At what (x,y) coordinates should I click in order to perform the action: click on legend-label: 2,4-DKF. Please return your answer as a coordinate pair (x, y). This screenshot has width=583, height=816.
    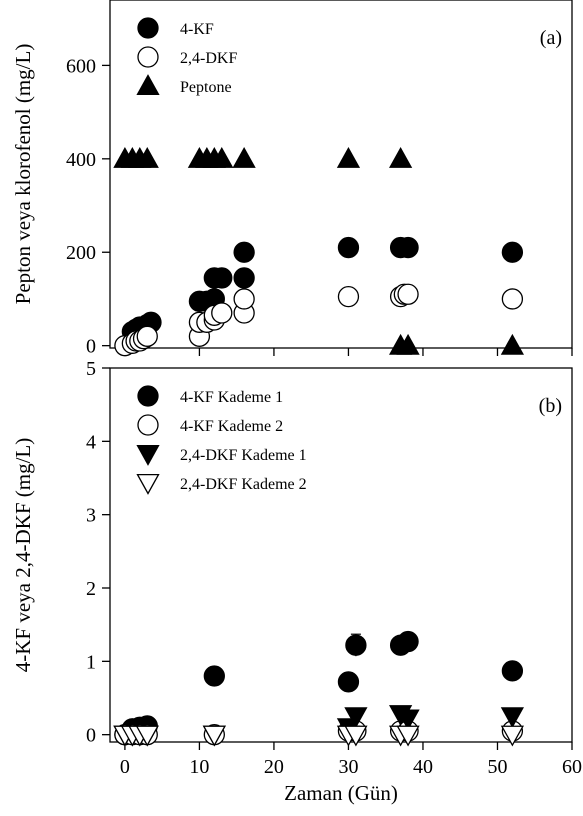
    Looking at the image, I should click on (208, 58).